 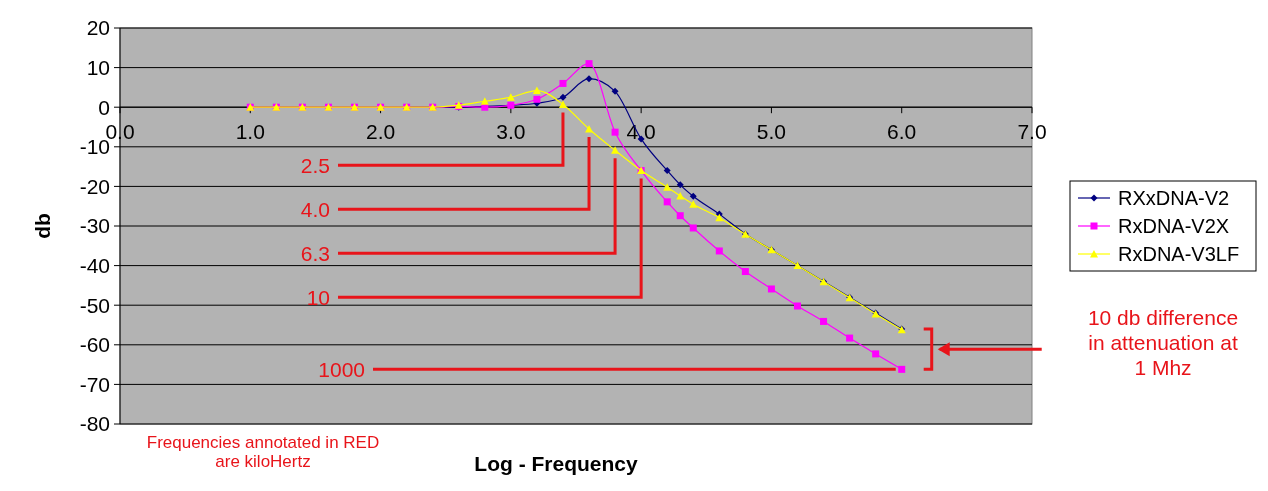 I want to click on y-tick-label: 10, so click(x=98, y=67).